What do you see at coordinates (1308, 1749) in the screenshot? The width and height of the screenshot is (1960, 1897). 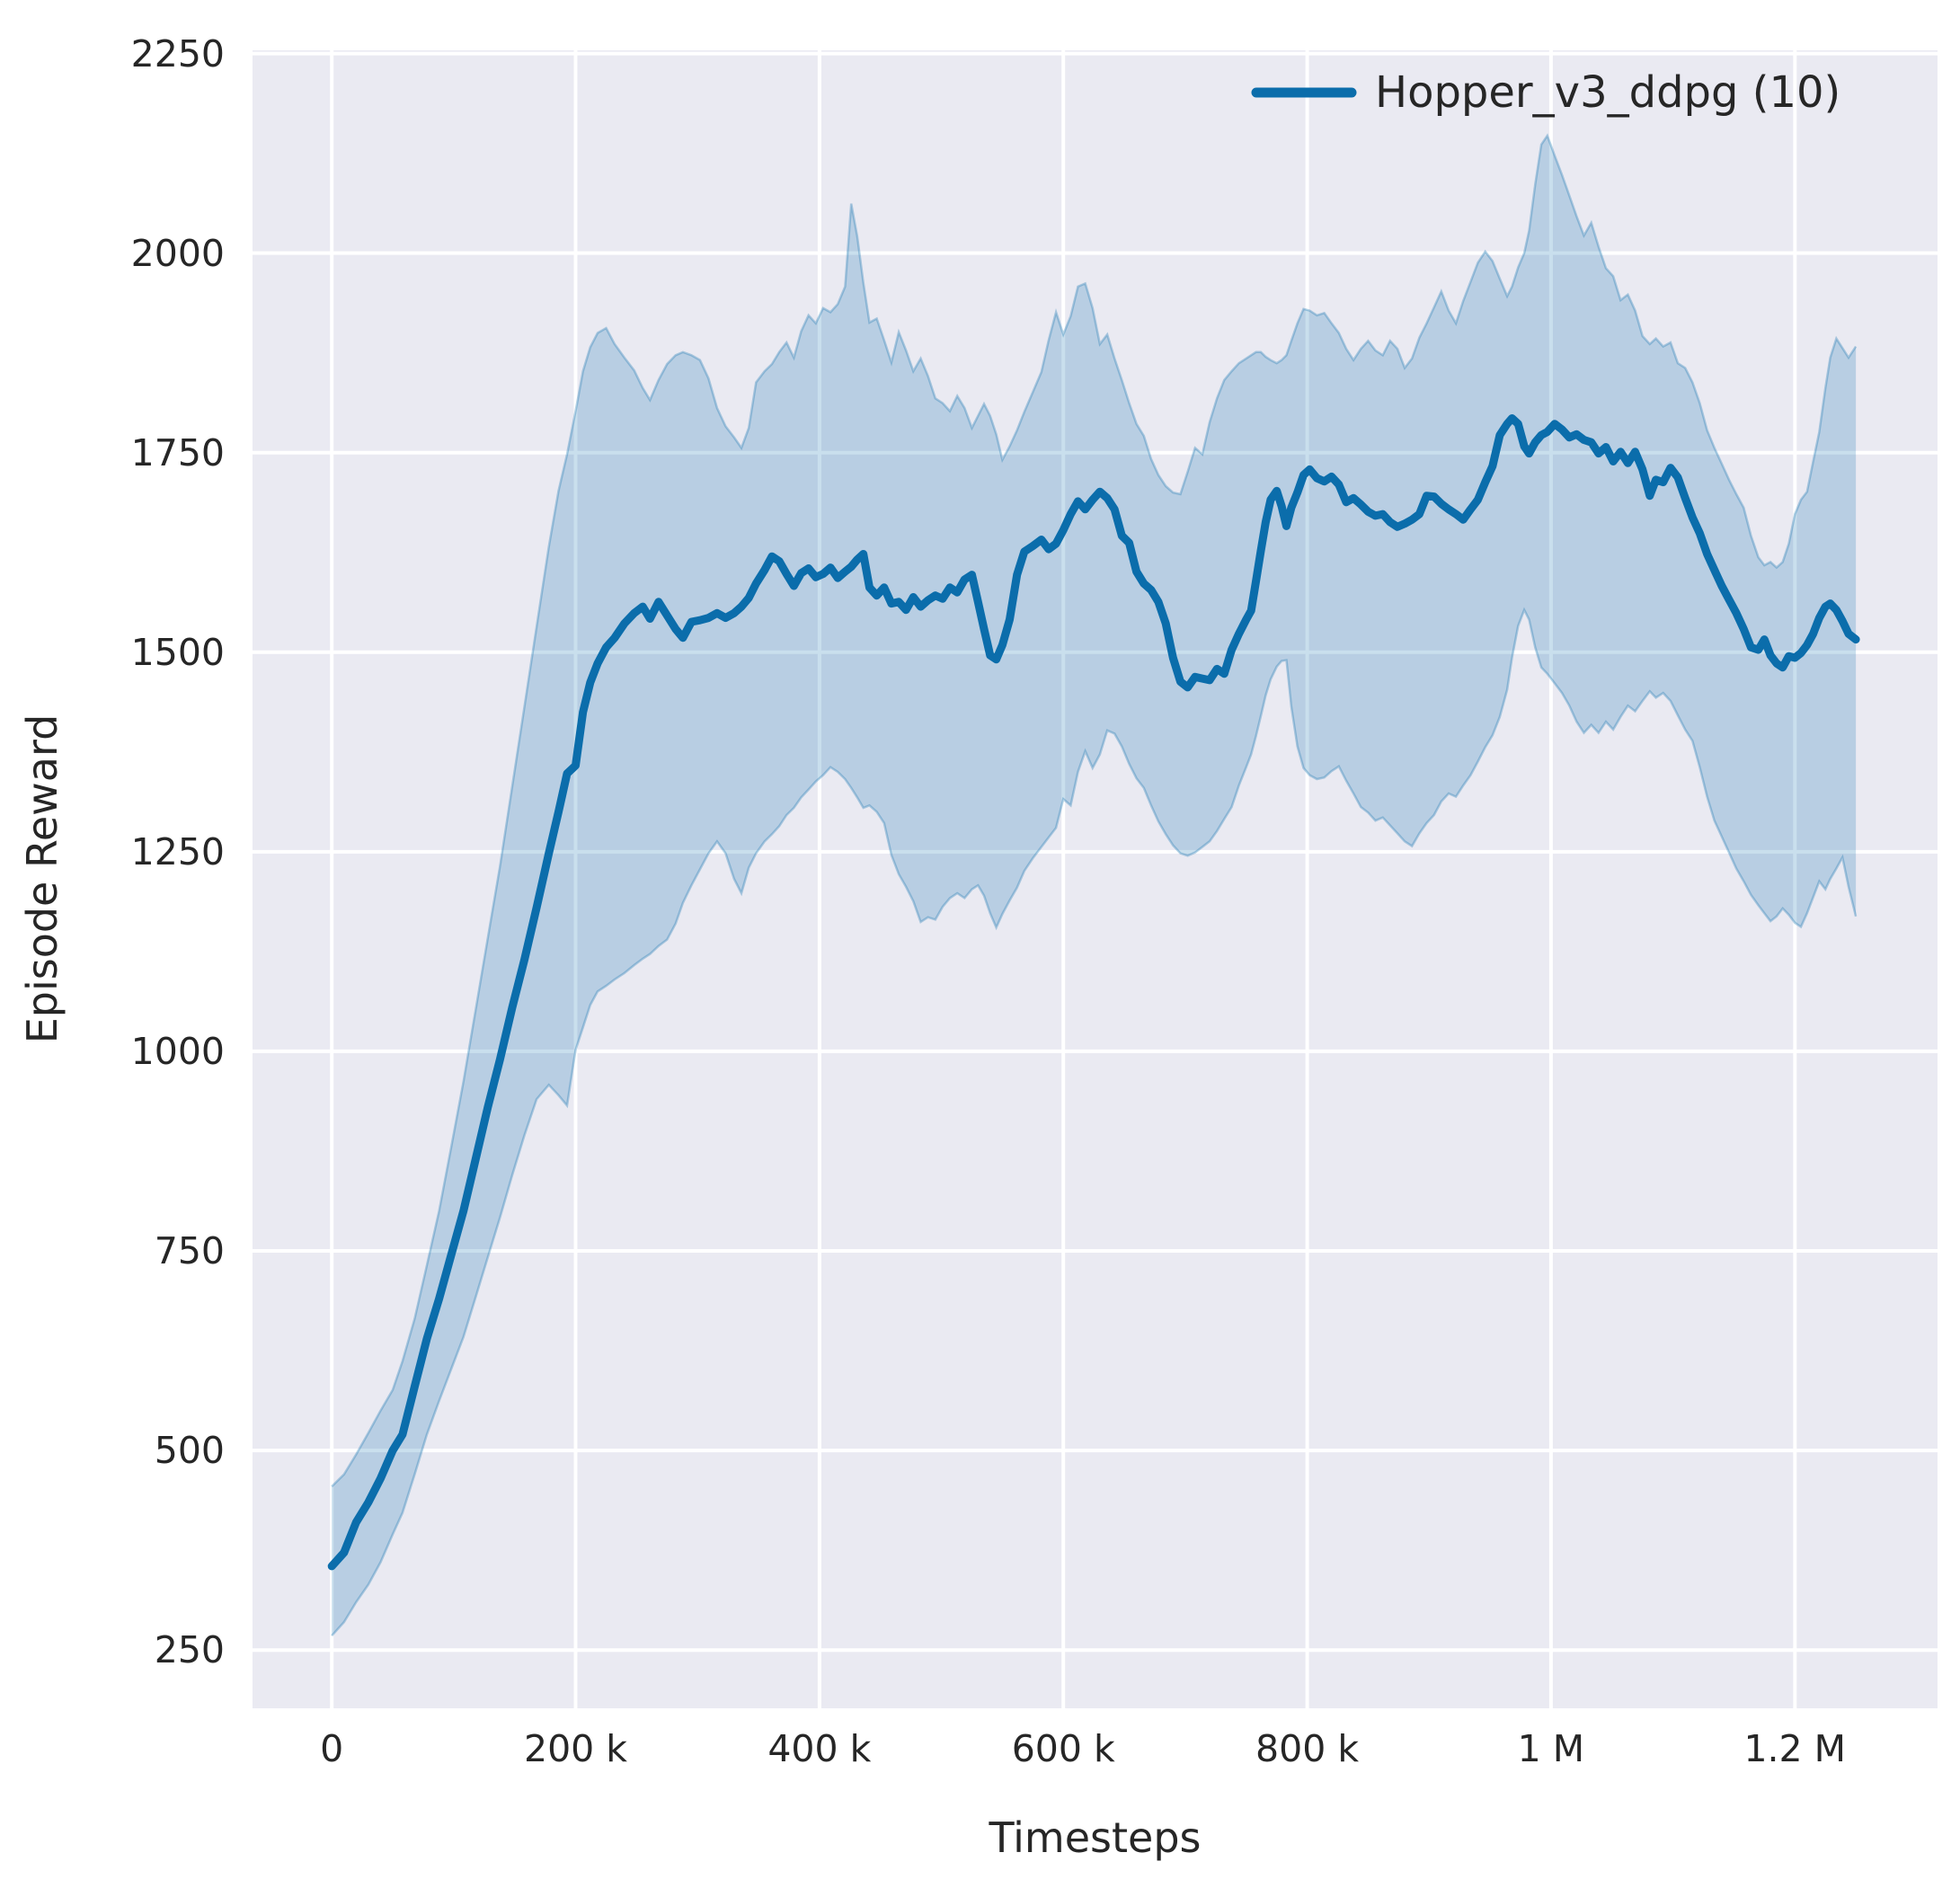 I see `x-tick-label: 800 k` at bounding box center [1308, 1749].